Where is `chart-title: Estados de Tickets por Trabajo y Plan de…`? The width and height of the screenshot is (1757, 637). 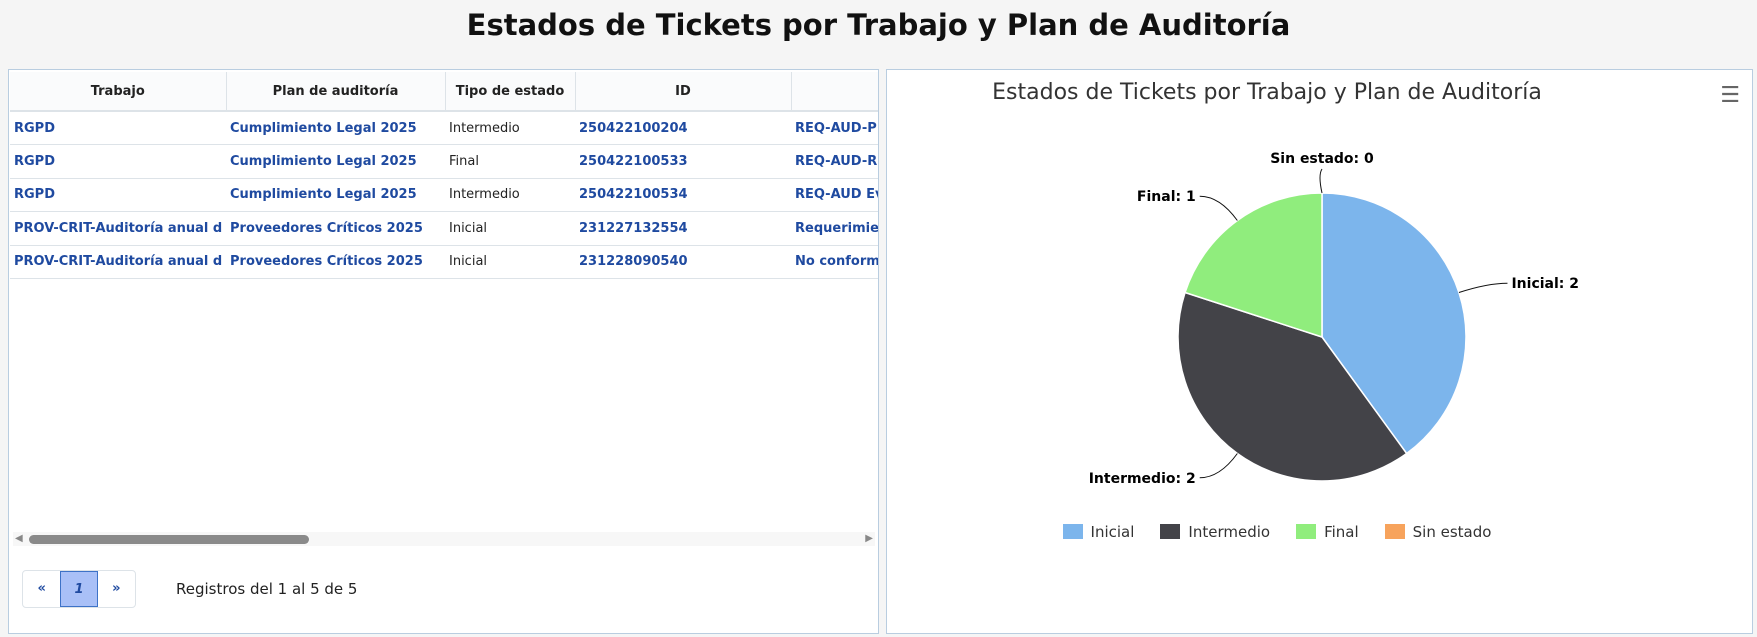 chart-title: Estados de Tickets por Trabajo y Plan de… is located at coordinates (1267, 92).